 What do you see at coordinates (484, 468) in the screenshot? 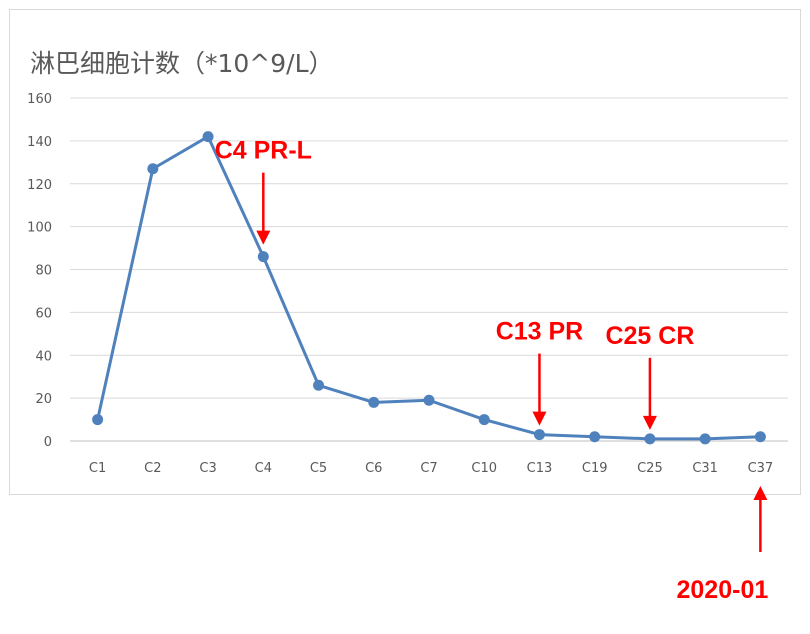
I see `x-tick-label: C10` at bounding box center [484, 468].